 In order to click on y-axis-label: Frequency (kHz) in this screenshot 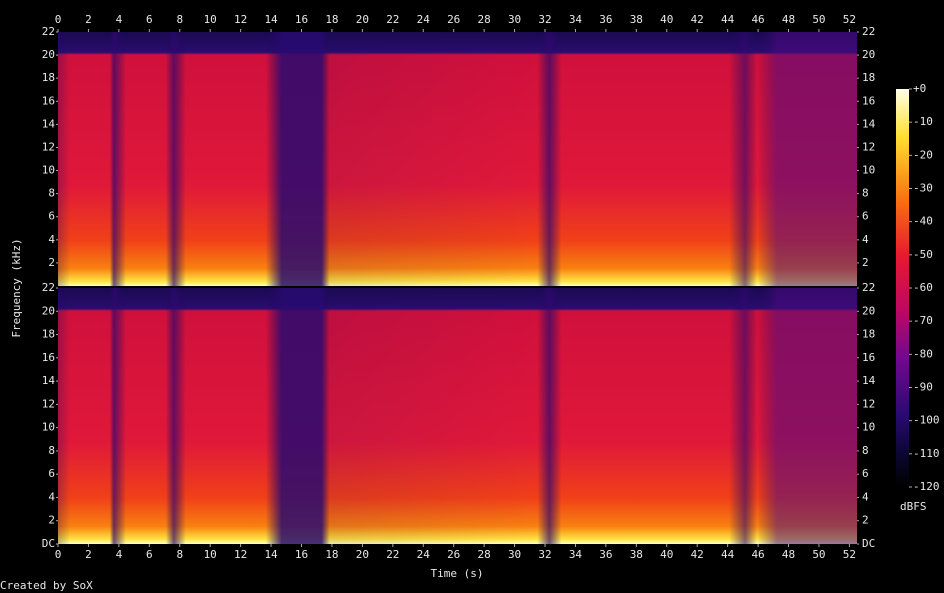, I will do `click(16, 287)`.